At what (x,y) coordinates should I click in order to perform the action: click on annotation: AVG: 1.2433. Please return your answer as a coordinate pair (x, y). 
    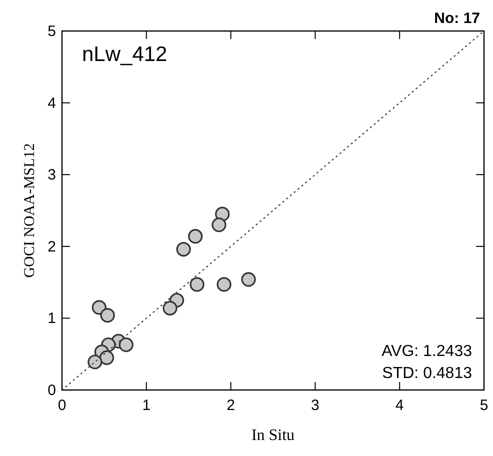
    Looking at the image, I should click on (427, 351).